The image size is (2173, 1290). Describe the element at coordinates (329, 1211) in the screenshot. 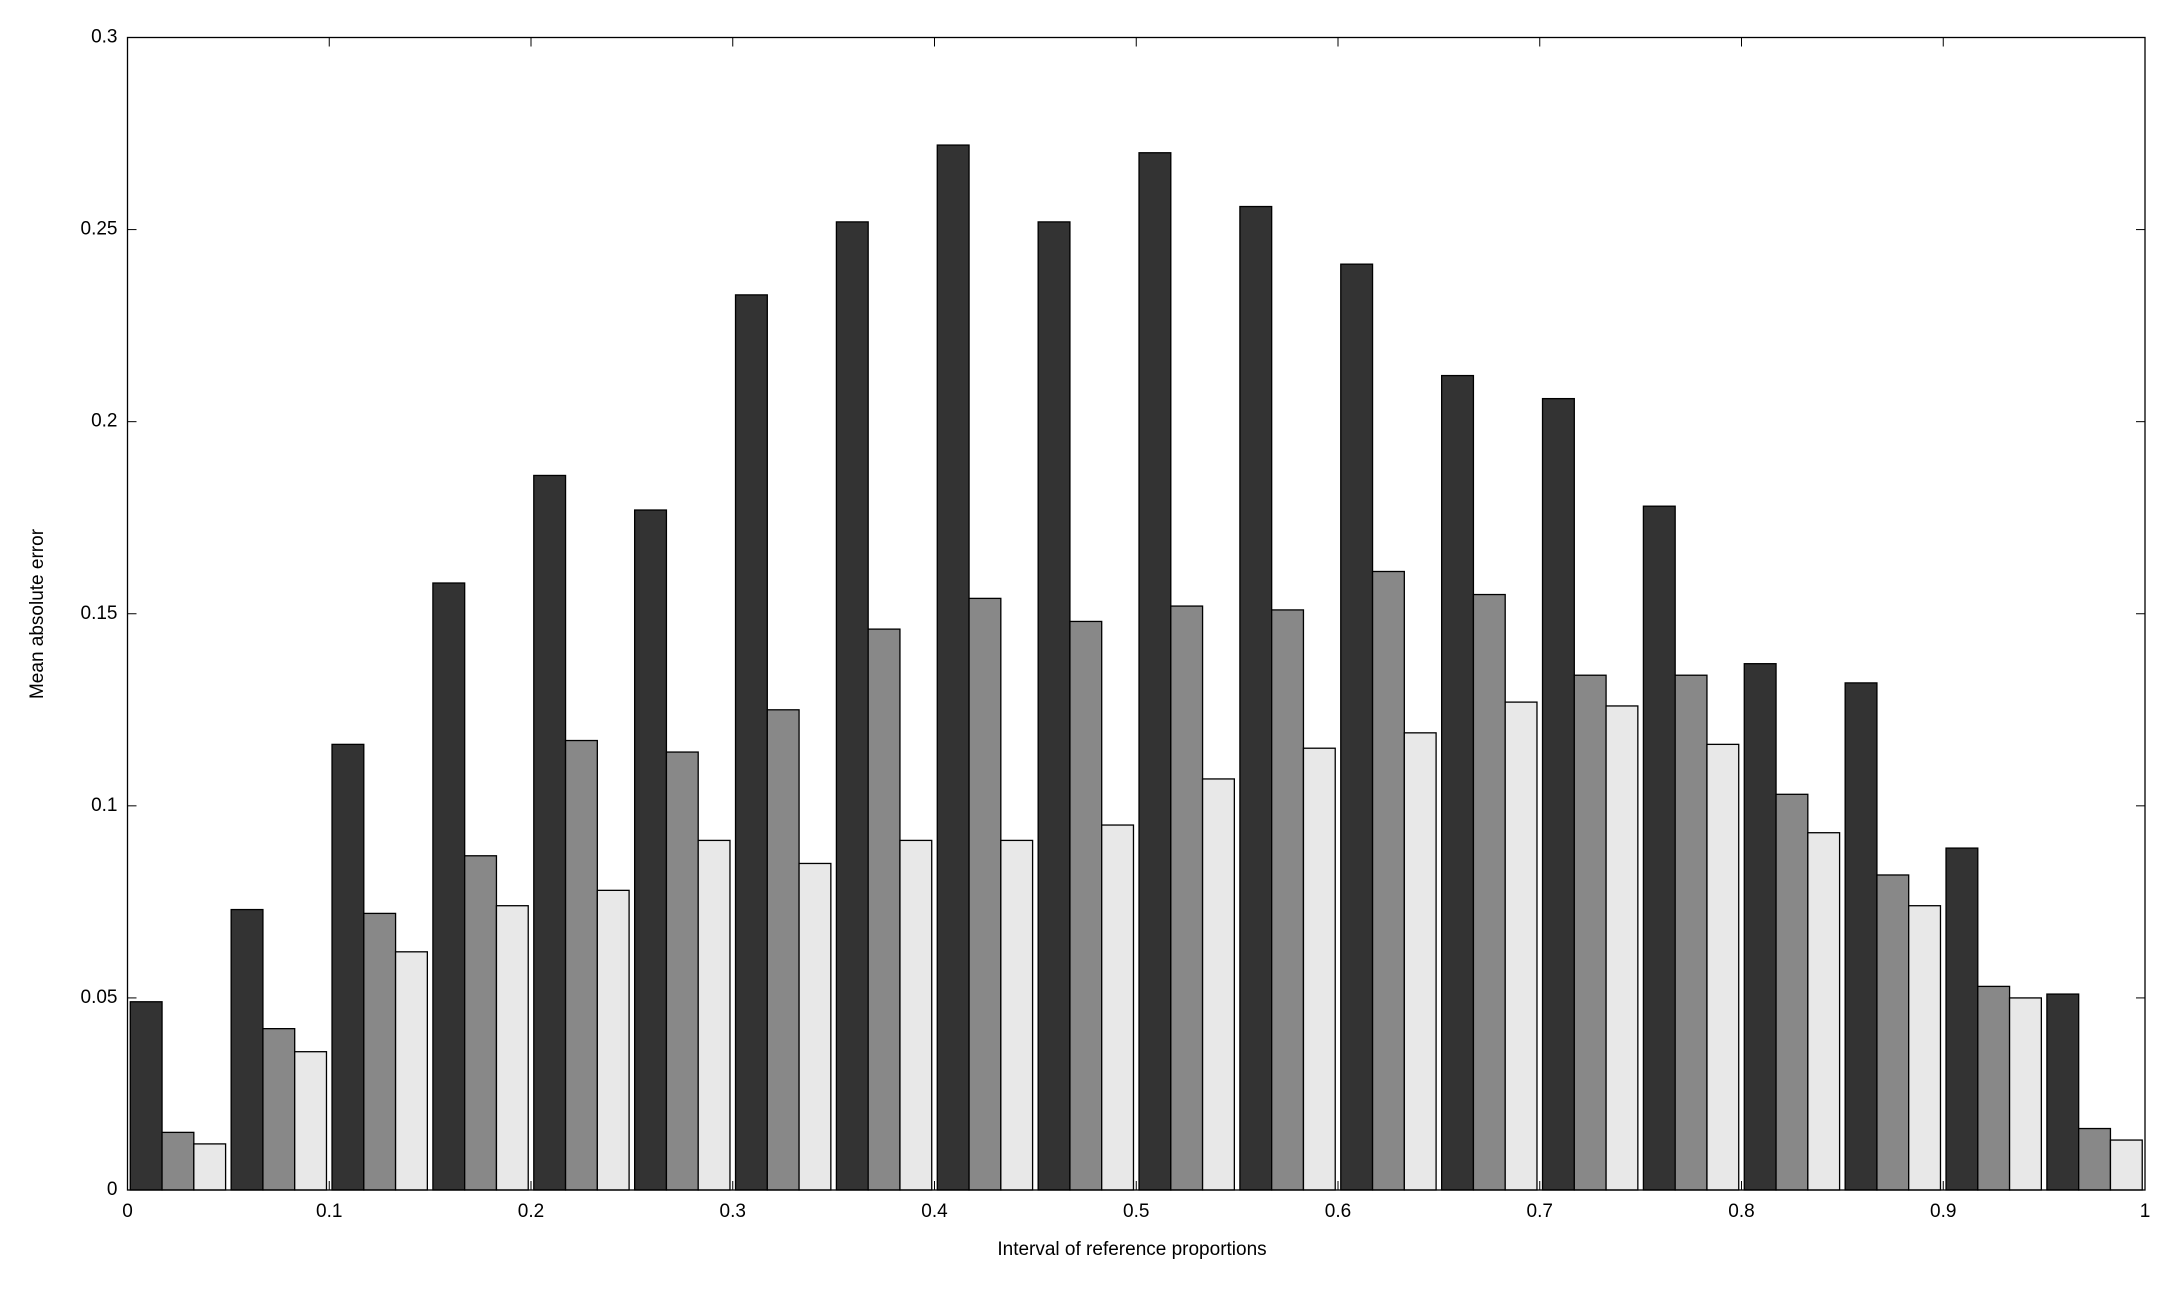

I see `x-tick-label: 0.1` at that location.